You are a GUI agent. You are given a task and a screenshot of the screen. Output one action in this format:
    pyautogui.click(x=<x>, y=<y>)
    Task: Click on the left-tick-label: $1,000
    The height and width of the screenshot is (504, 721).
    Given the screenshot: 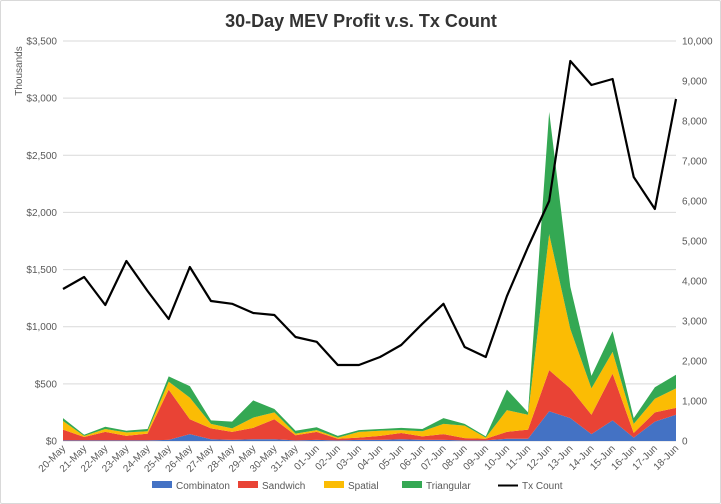 What is the action you would take?
    pyautogui.click(x=41, y=327)
    